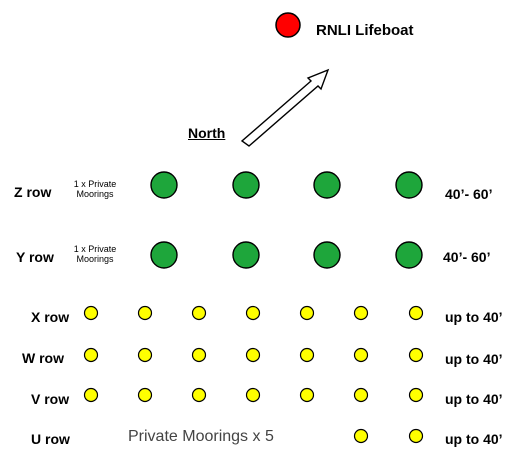  What do you see at coordinates (43, 358) in the screenshot?
I see `w-row-label: W row` at bounding box center [43, 358].